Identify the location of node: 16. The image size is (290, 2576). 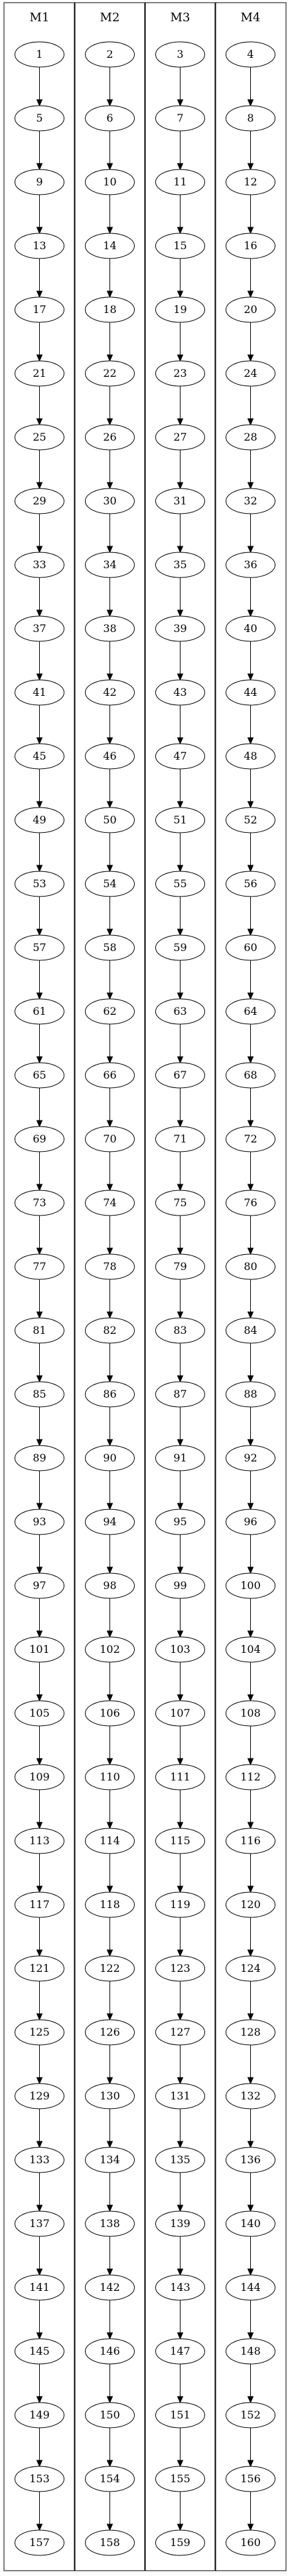
(250, 246).